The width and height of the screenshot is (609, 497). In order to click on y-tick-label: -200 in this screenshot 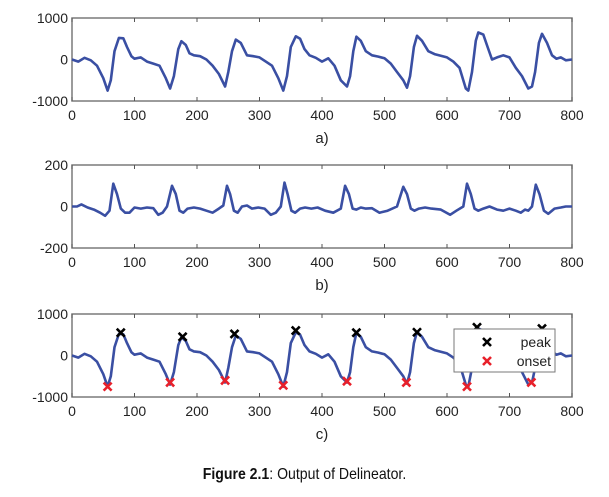, I will do `click(54, 248)`.